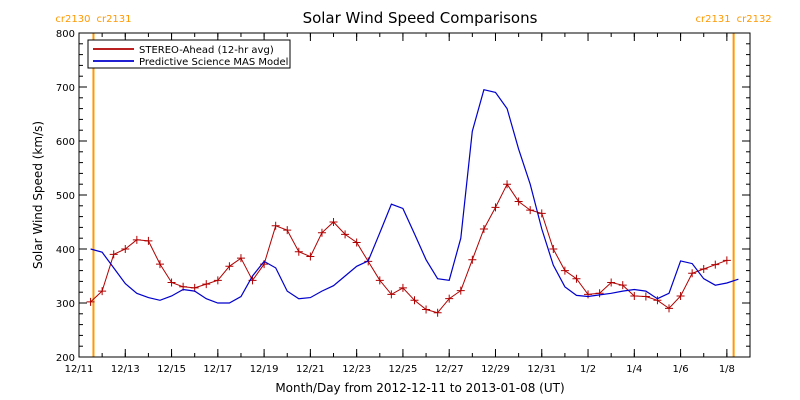  I want to click on legend-box, so click(189, 54).